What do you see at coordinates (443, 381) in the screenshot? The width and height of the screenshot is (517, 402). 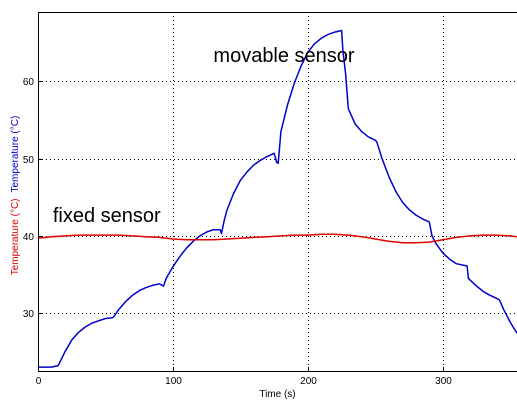 I see `x-tick-label: 300` at bounding box center [443, 381].